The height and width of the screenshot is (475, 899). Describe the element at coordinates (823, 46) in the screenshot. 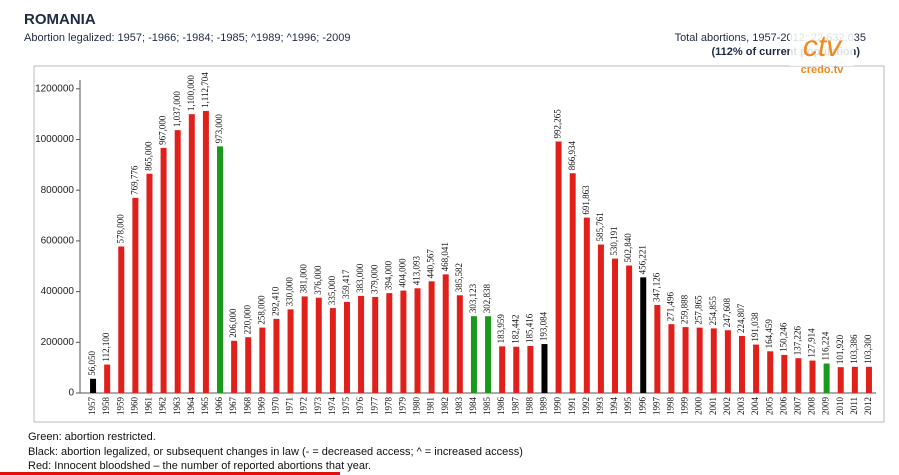

I see `logo-name: ctv` at that location.